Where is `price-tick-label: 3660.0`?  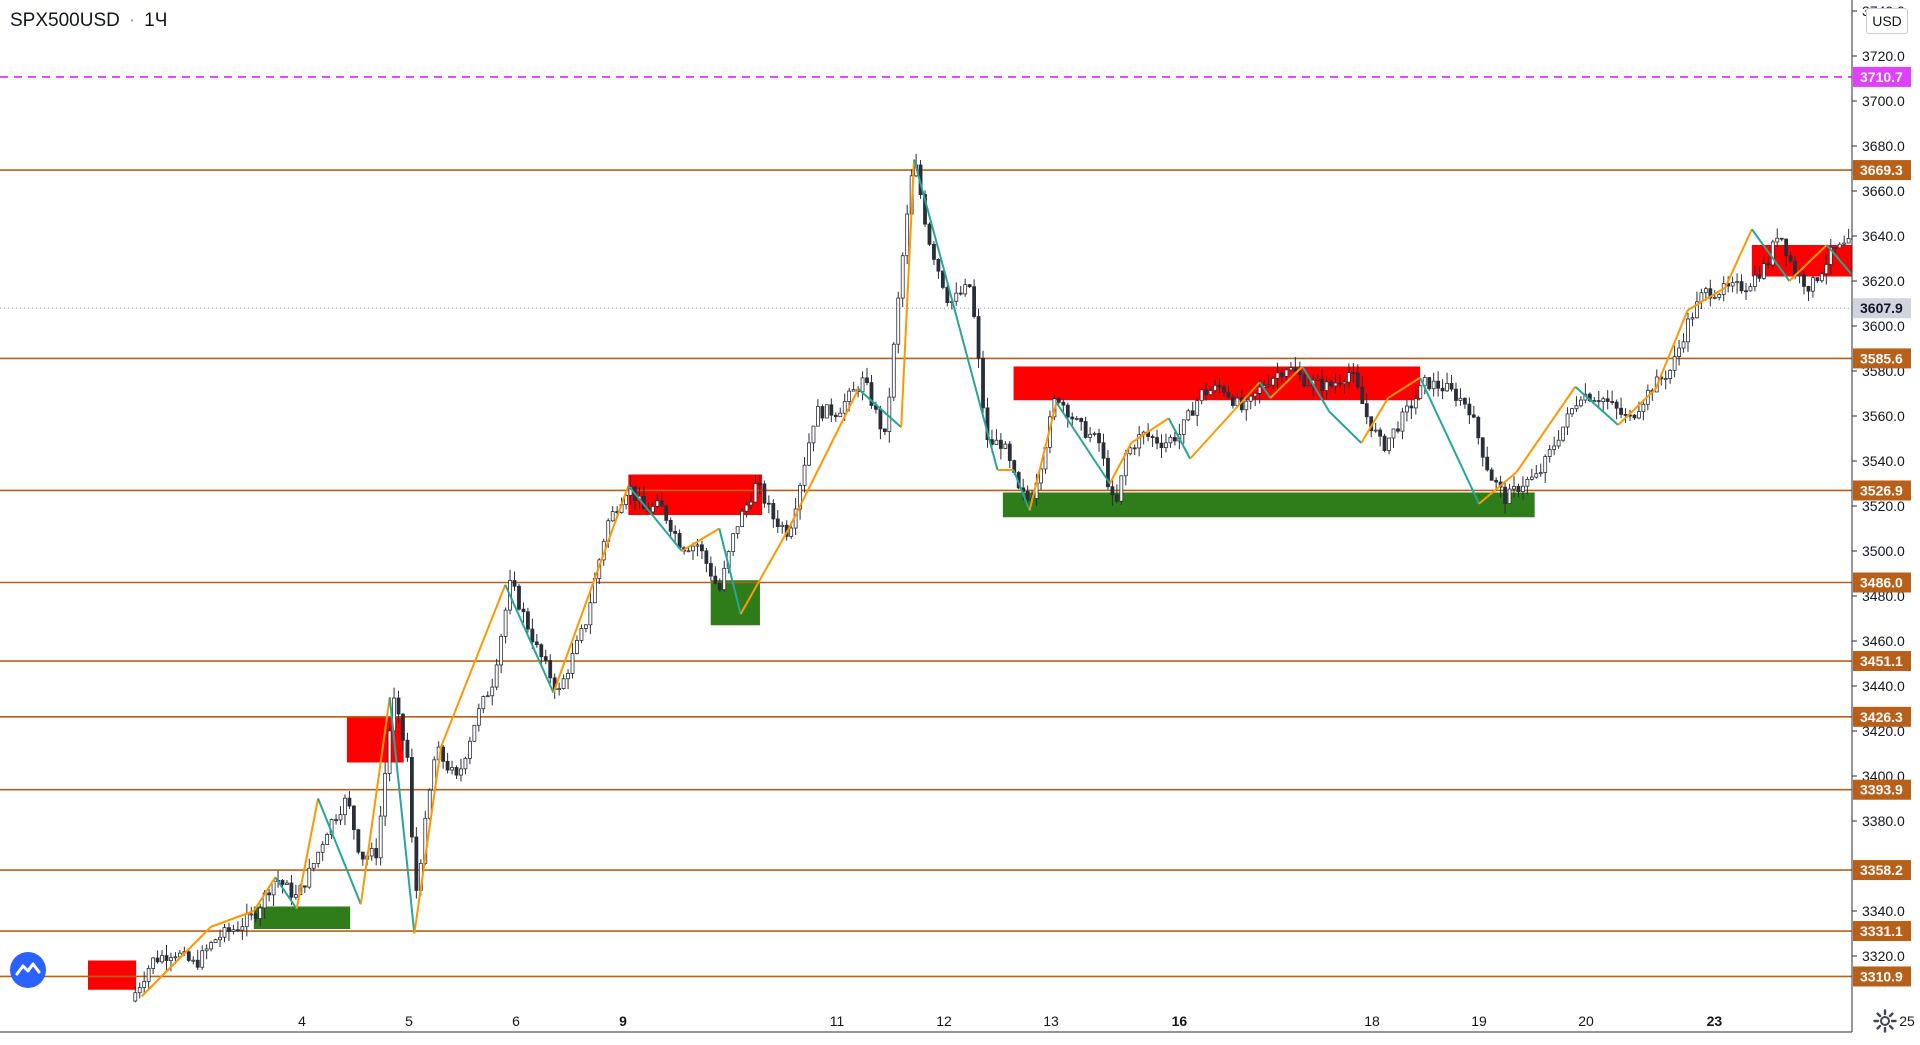
price-tick-label: 3660.0 is located at coordinates (1883, 191).